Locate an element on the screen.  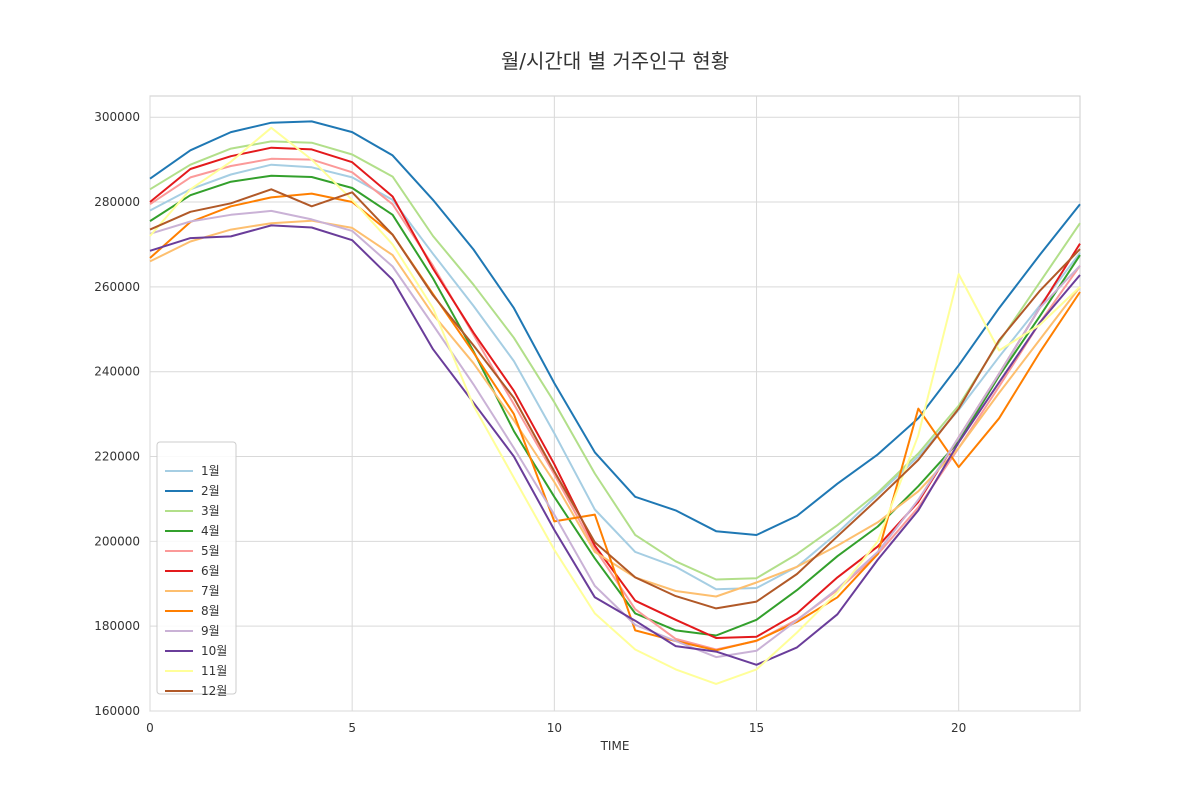
x-axis-label: TIME is located at coordinates (615, 746).